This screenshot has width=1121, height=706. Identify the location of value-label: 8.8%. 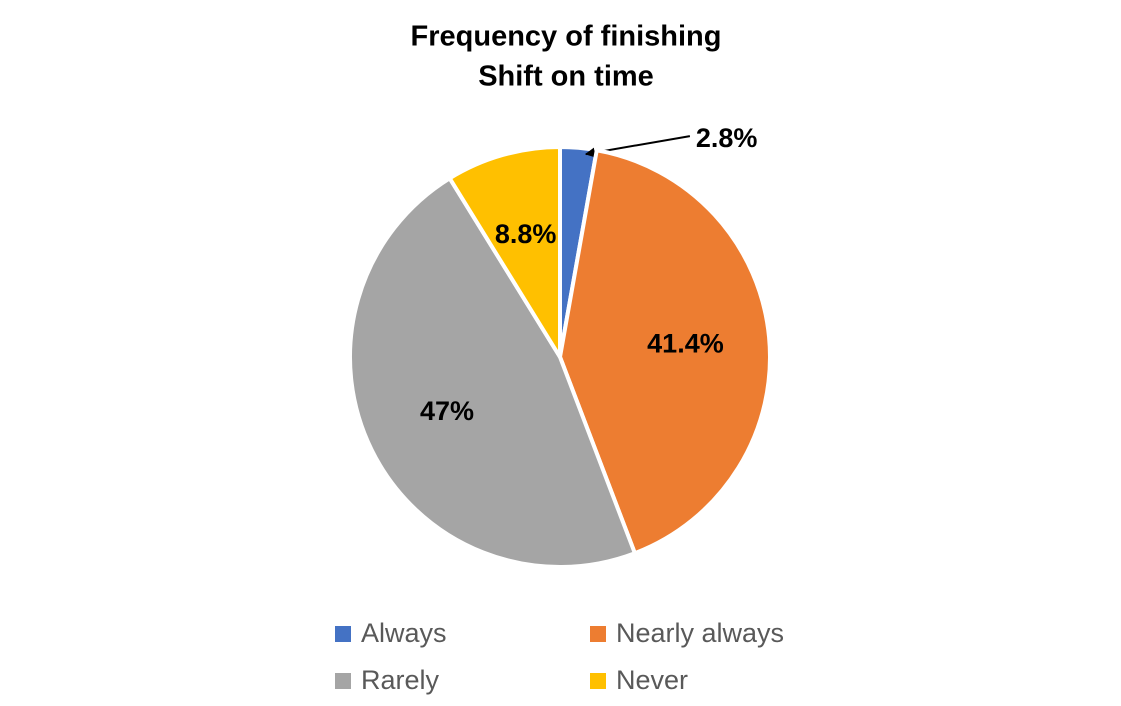
(526, 234).